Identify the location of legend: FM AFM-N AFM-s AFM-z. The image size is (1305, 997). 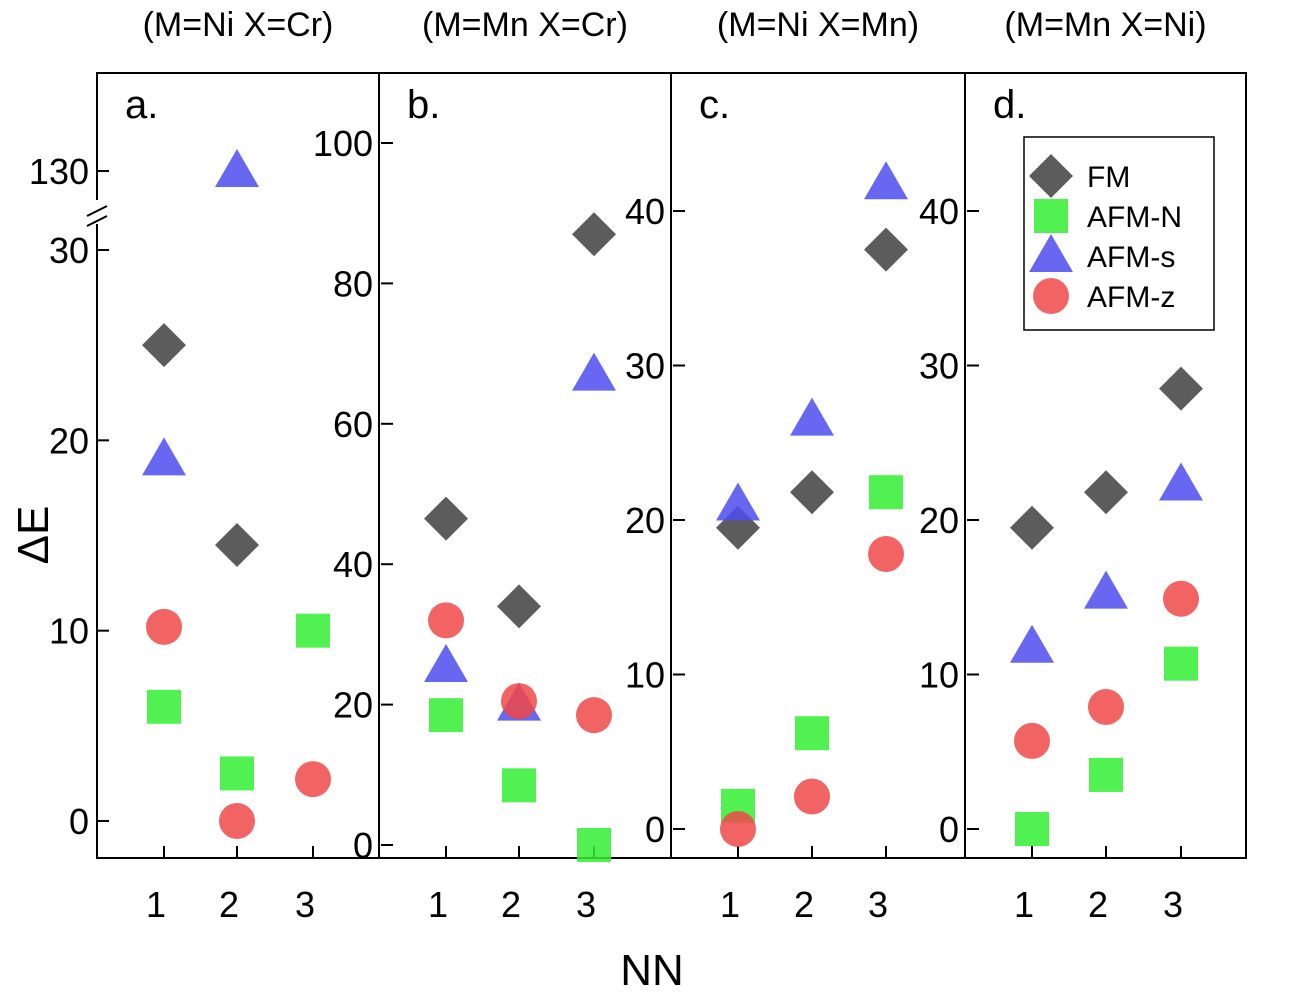
(1119, 233).